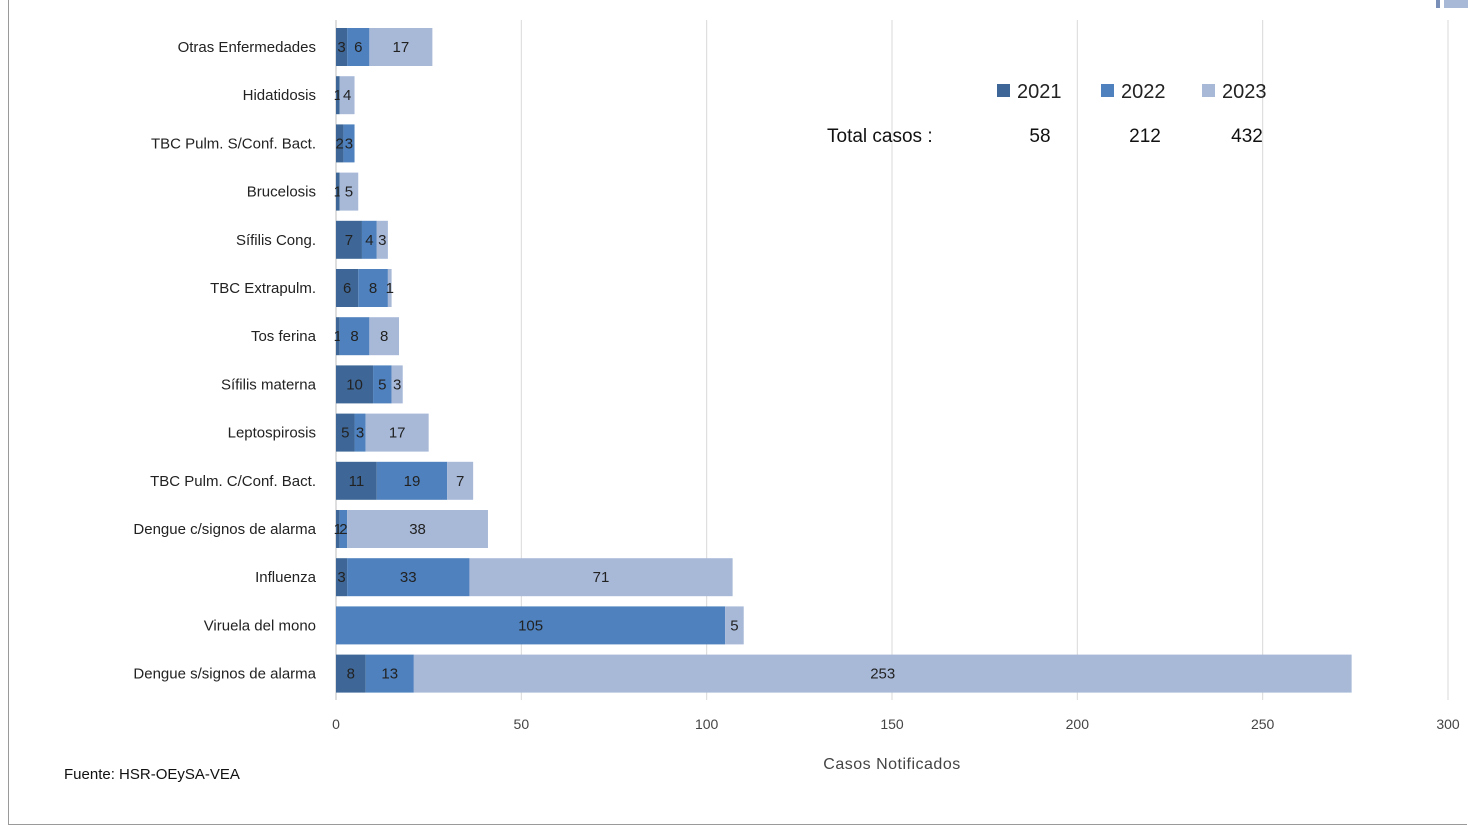  I want to click on data-label: 19, so click(412, 481).